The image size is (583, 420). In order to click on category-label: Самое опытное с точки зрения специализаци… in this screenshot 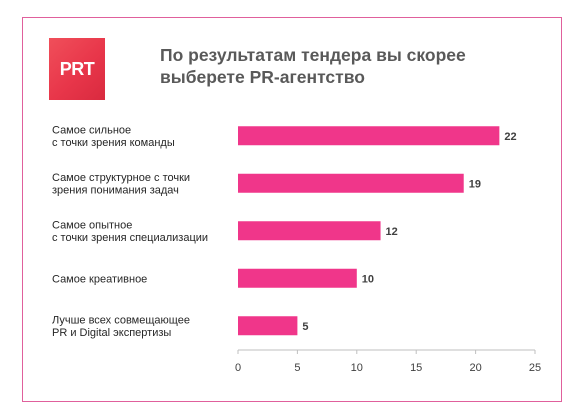, I will do `click(130, 232)`.